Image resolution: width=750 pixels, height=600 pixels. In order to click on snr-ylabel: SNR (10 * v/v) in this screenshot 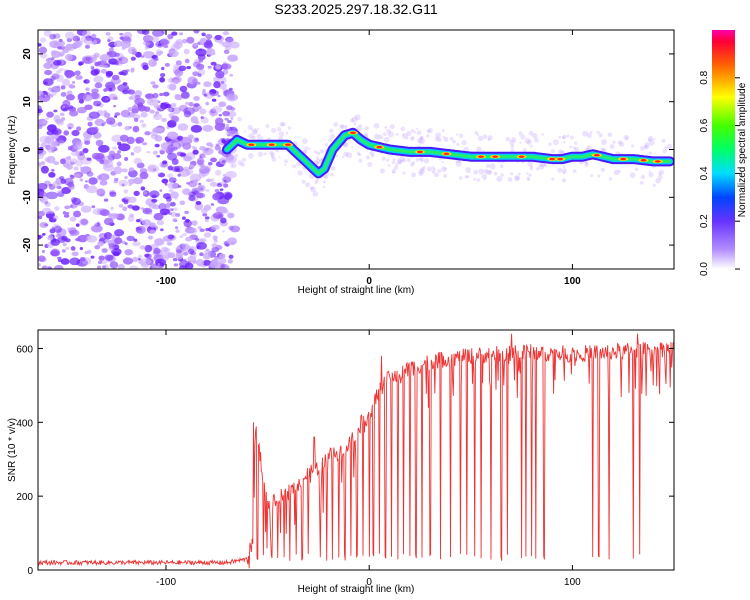, I will do `click(12, 450)`.